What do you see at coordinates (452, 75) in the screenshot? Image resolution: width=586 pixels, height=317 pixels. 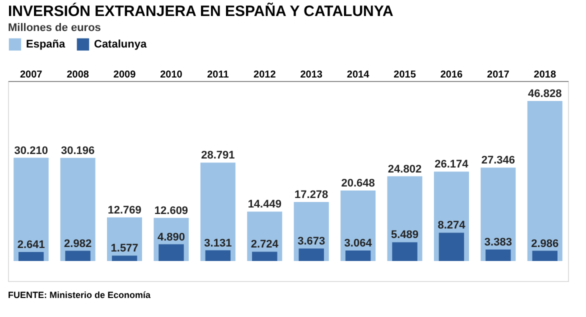 I see `x-tick-label: 2016` at bounding box center [452, 75].